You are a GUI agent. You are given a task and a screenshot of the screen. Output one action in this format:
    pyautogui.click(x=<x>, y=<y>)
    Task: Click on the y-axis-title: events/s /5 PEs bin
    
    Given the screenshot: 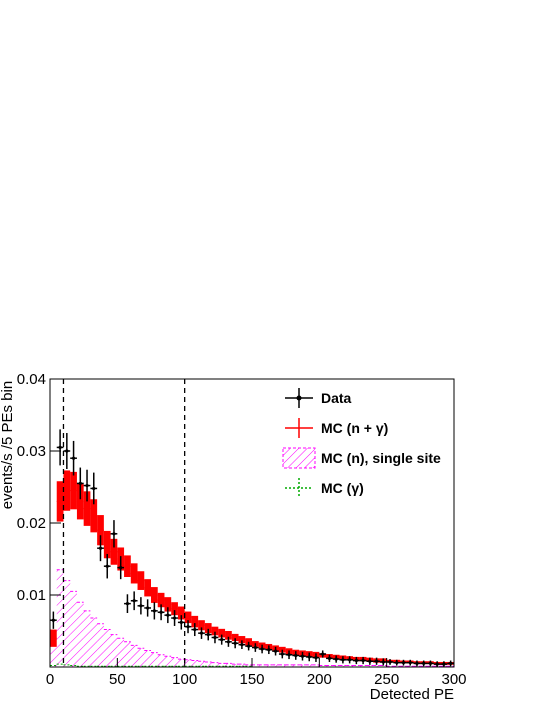 What is the action you would take?
    pyautogui.click(x=8, y=445)
    